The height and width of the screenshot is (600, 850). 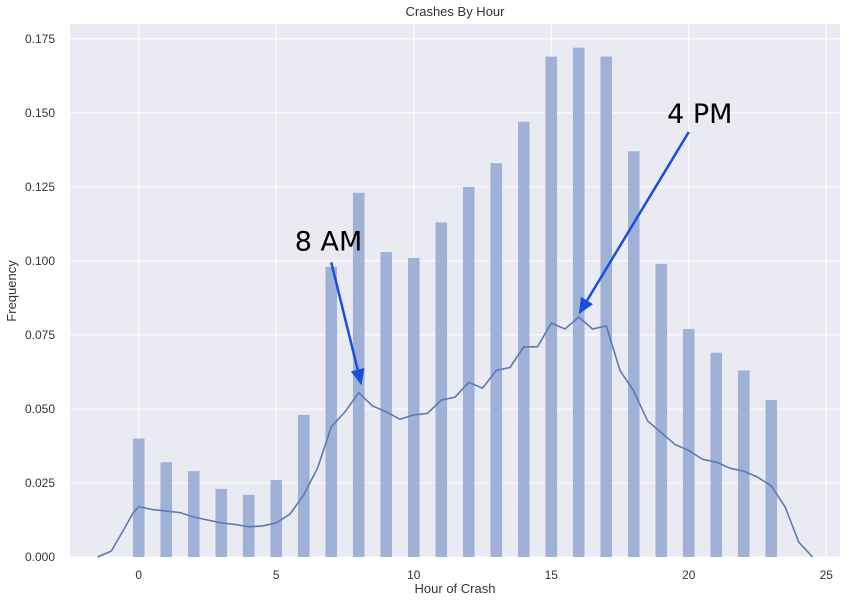 What do you see at coordinates (40, 187) in the screenshot?
I see `y-tick-label: 0.125` at bounding box center [40, 187].